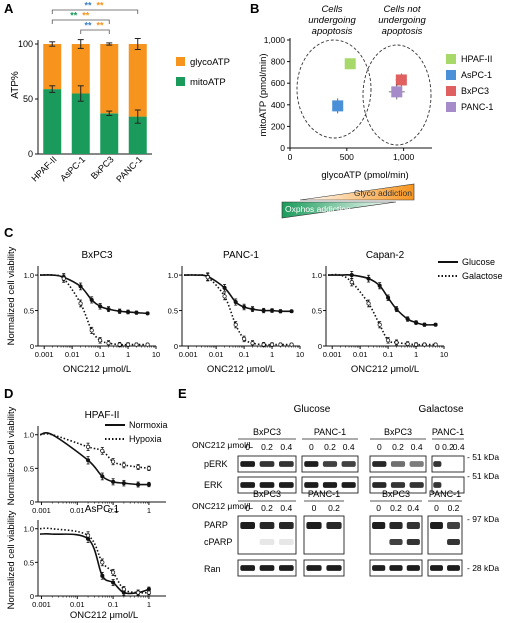 This screenshot has height=623, width=520. I want to click on panel-c-y-label: Normalized cell viability, so click(11, 295).